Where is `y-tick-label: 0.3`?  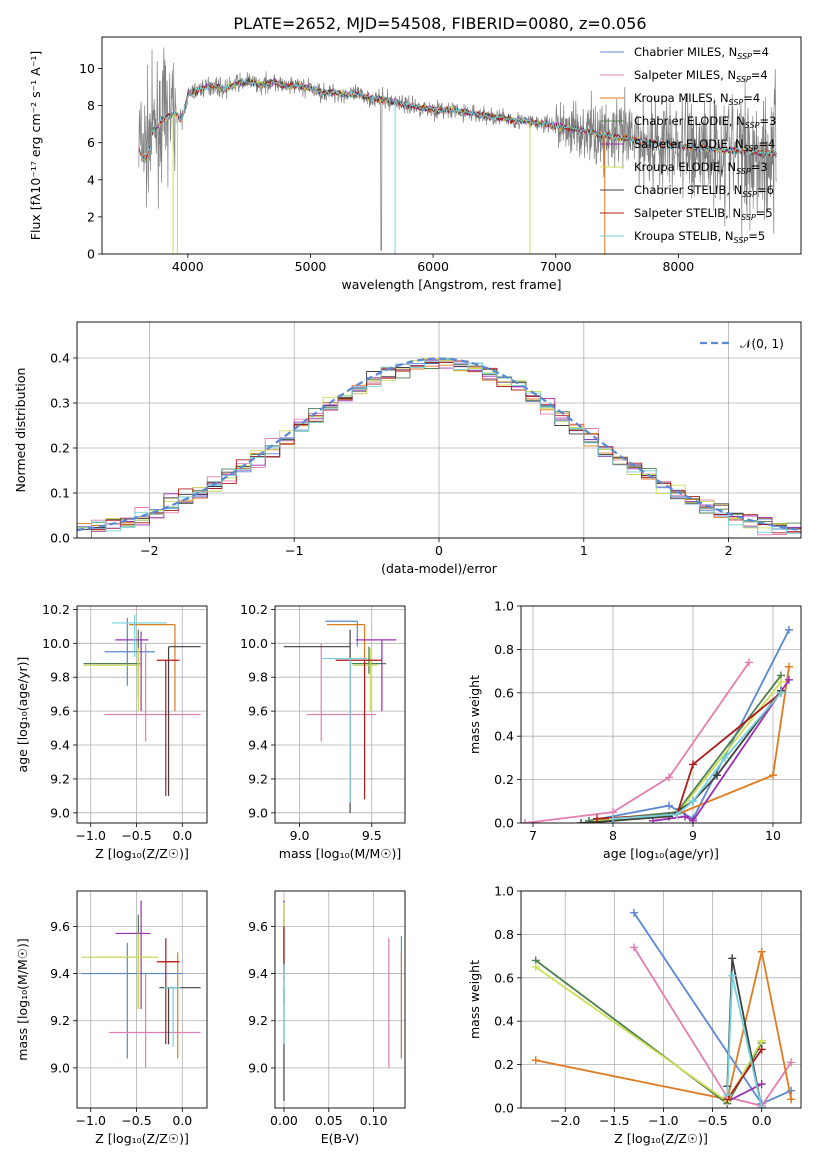 y-tick-label: 0.3 is located at coordinates (60, 403).